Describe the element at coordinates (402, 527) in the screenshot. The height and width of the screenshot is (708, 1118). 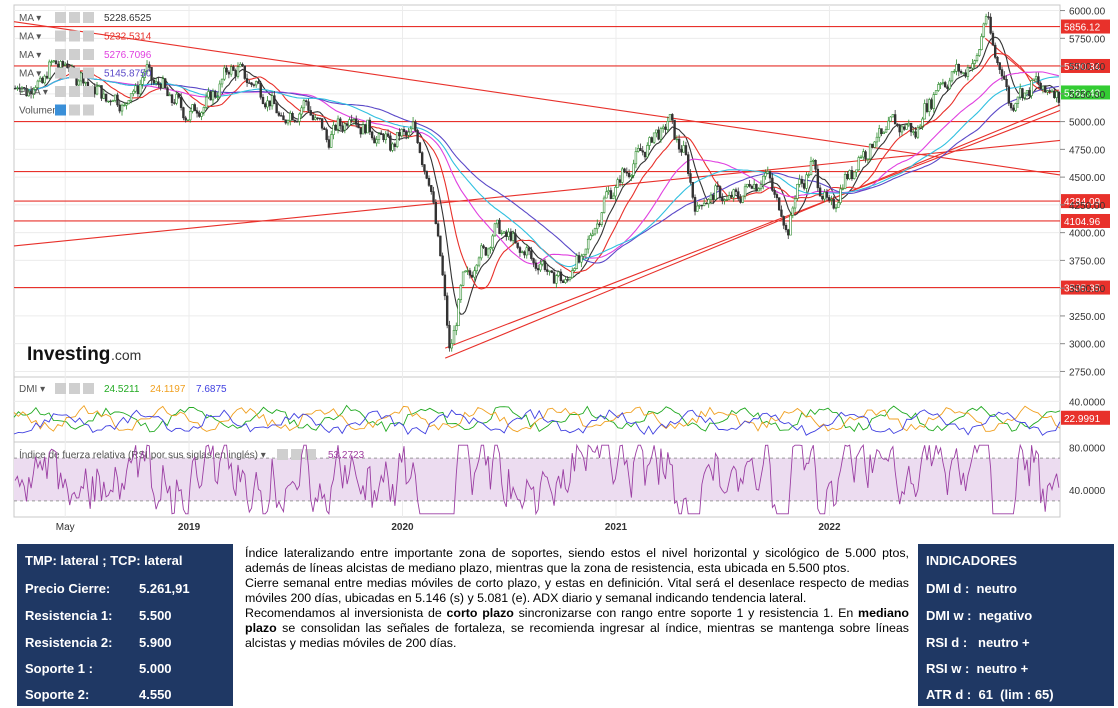
I see `x-tick-label: 2020` at that location.